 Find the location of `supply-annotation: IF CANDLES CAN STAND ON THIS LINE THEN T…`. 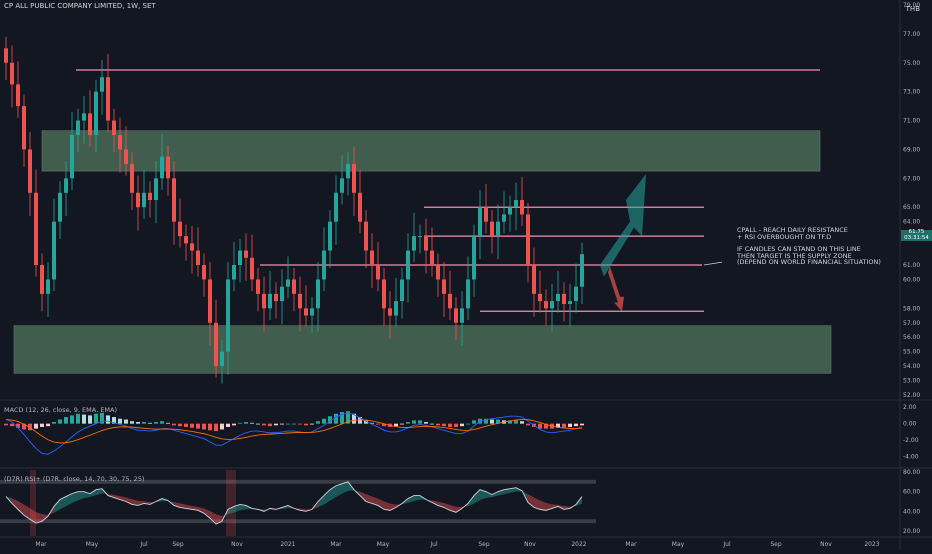

supply-annotation: IF CANDLES CAN STAND ON THIS LINE THEN T… is located at coordinates (809, 256).